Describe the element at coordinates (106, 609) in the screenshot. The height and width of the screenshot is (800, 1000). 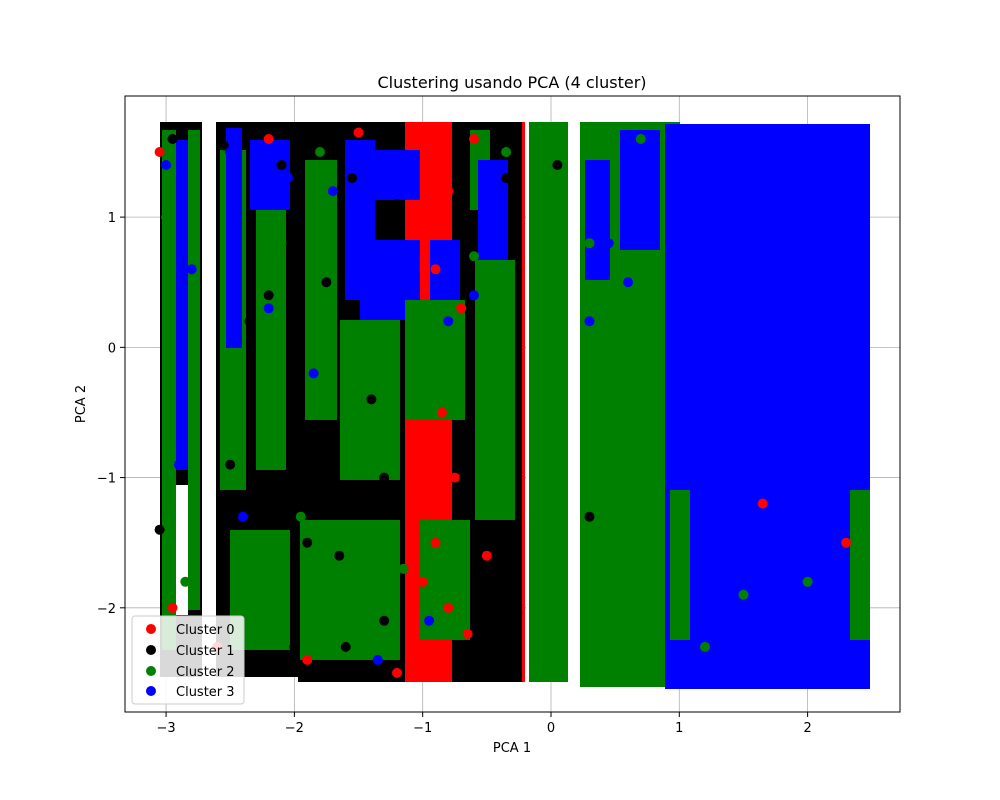
I see `y-tick-label: −2` at that location.